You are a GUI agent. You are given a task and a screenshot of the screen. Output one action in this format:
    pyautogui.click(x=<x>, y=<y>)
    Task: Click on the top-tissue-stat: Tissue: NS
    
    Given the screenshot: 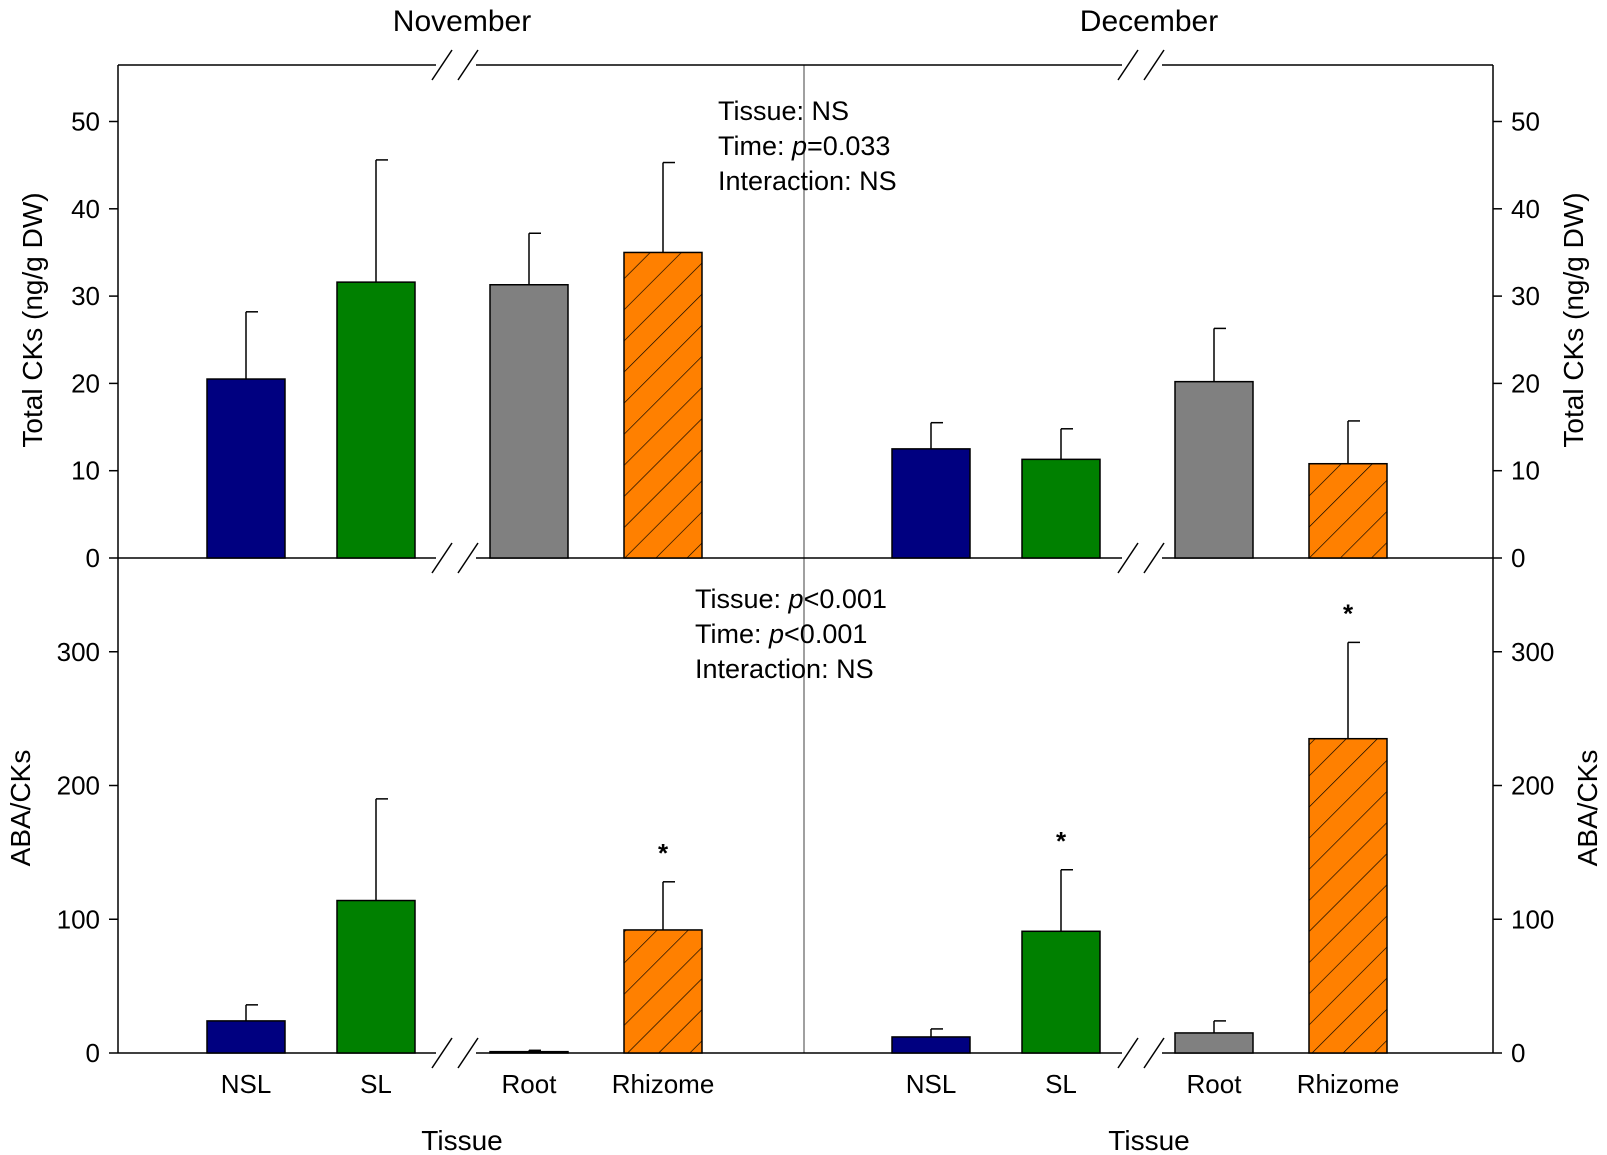 What is the action you would take?
    pyautogui.click(x=783, y=111)
    